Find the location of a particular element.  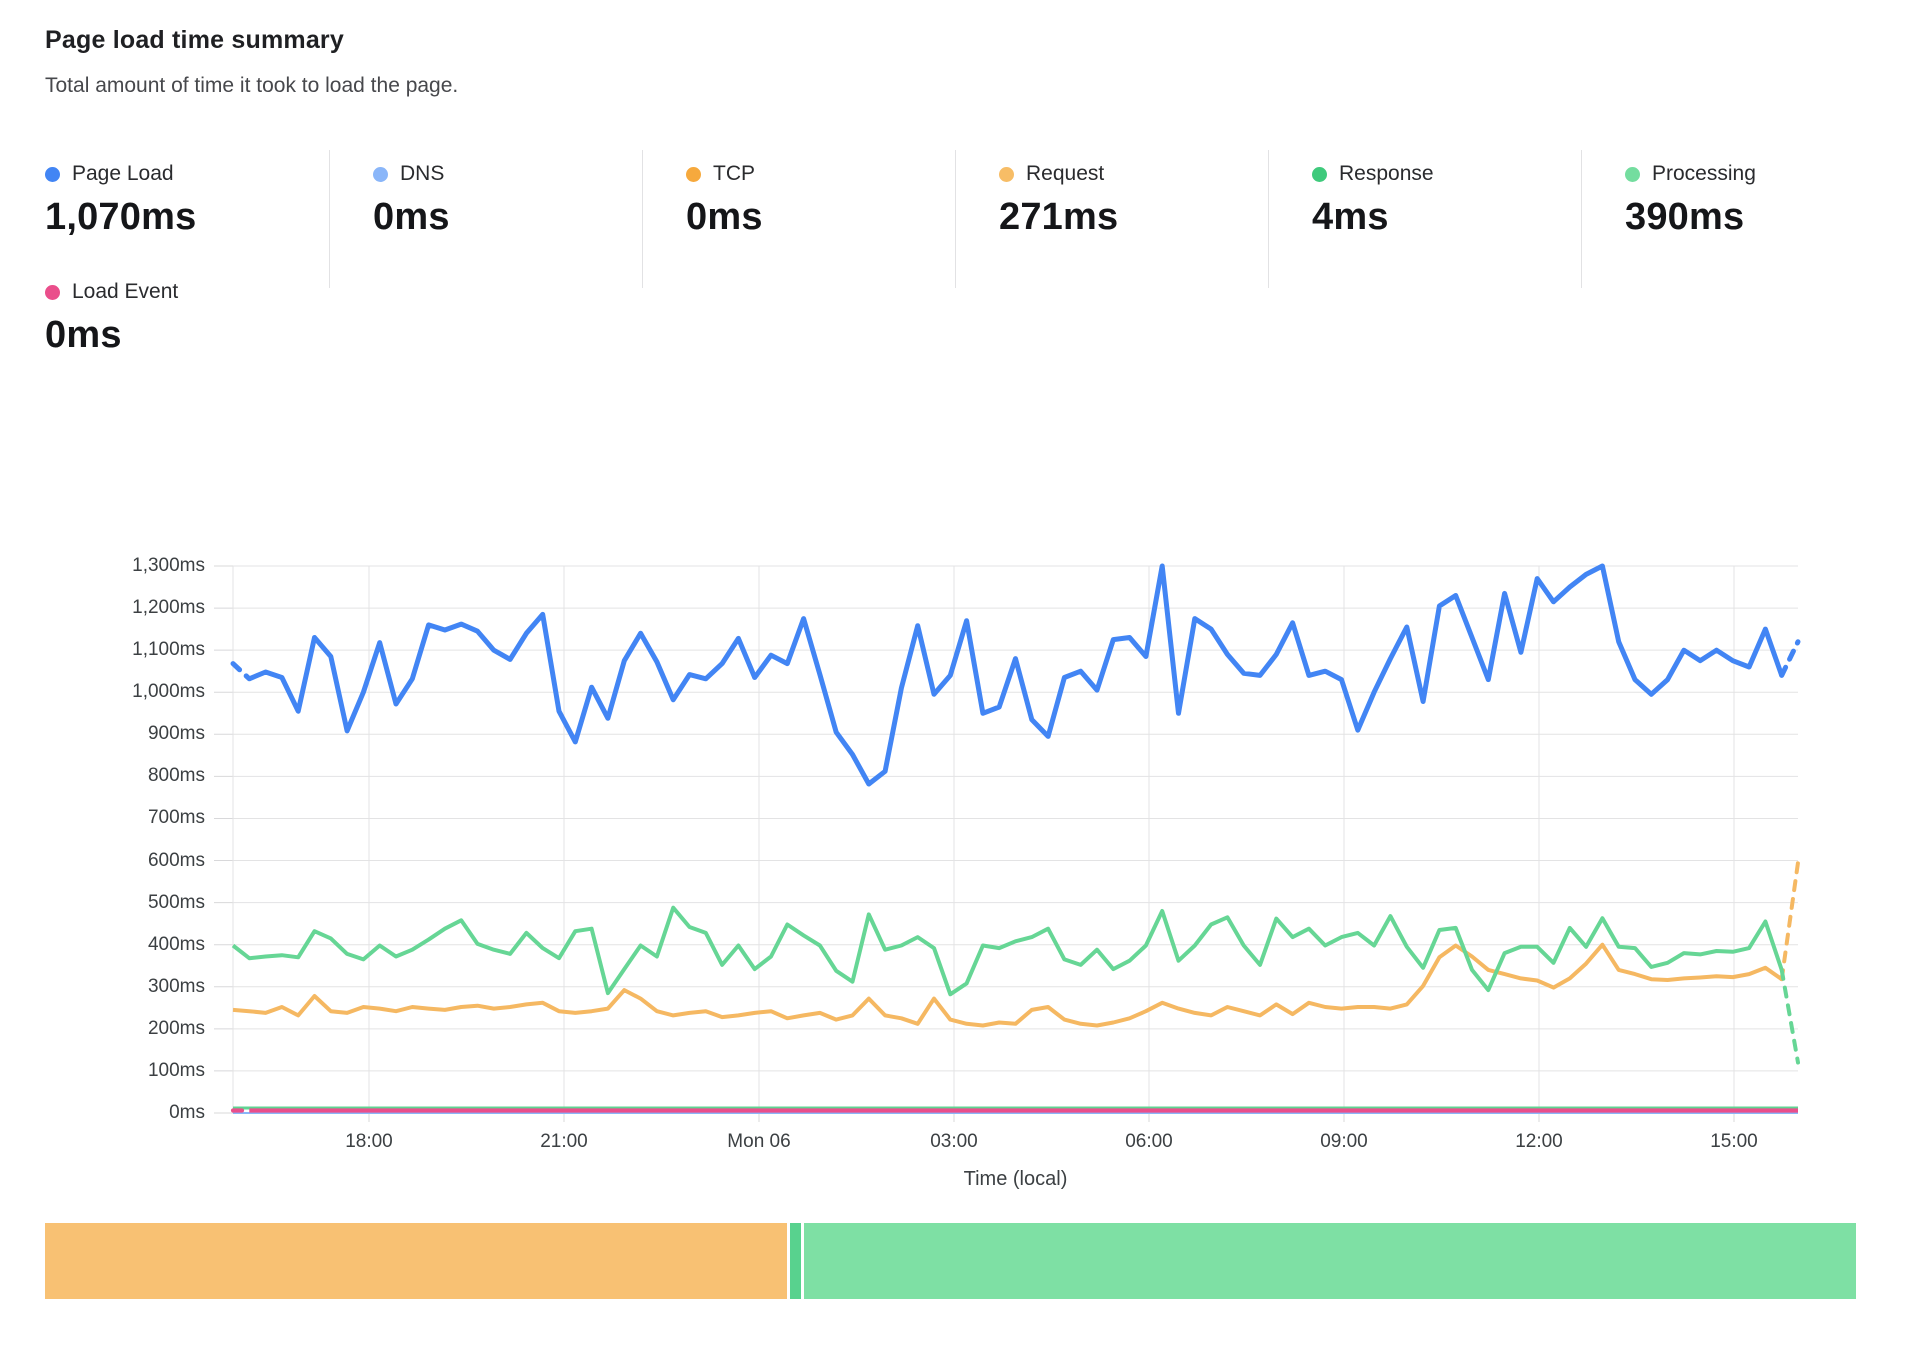

y-axis-tick-label: 200ms is located at coordinates (176, 1028).